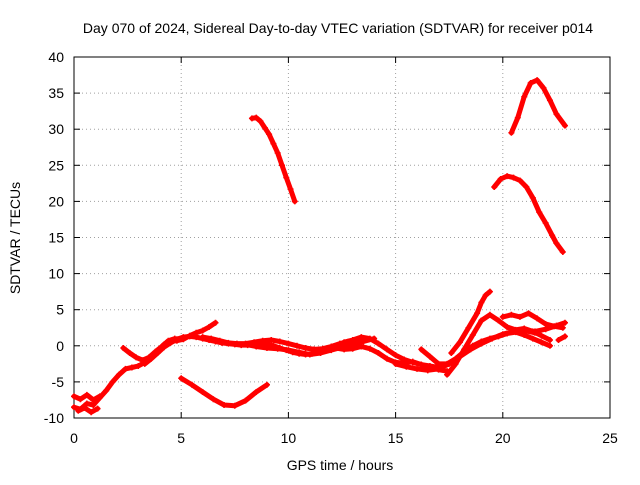 This screenshot has width=640, height=485. Describe the element at coordinates (56, 165) in the screenshot. I see `y-tick-label: 25` at that location.